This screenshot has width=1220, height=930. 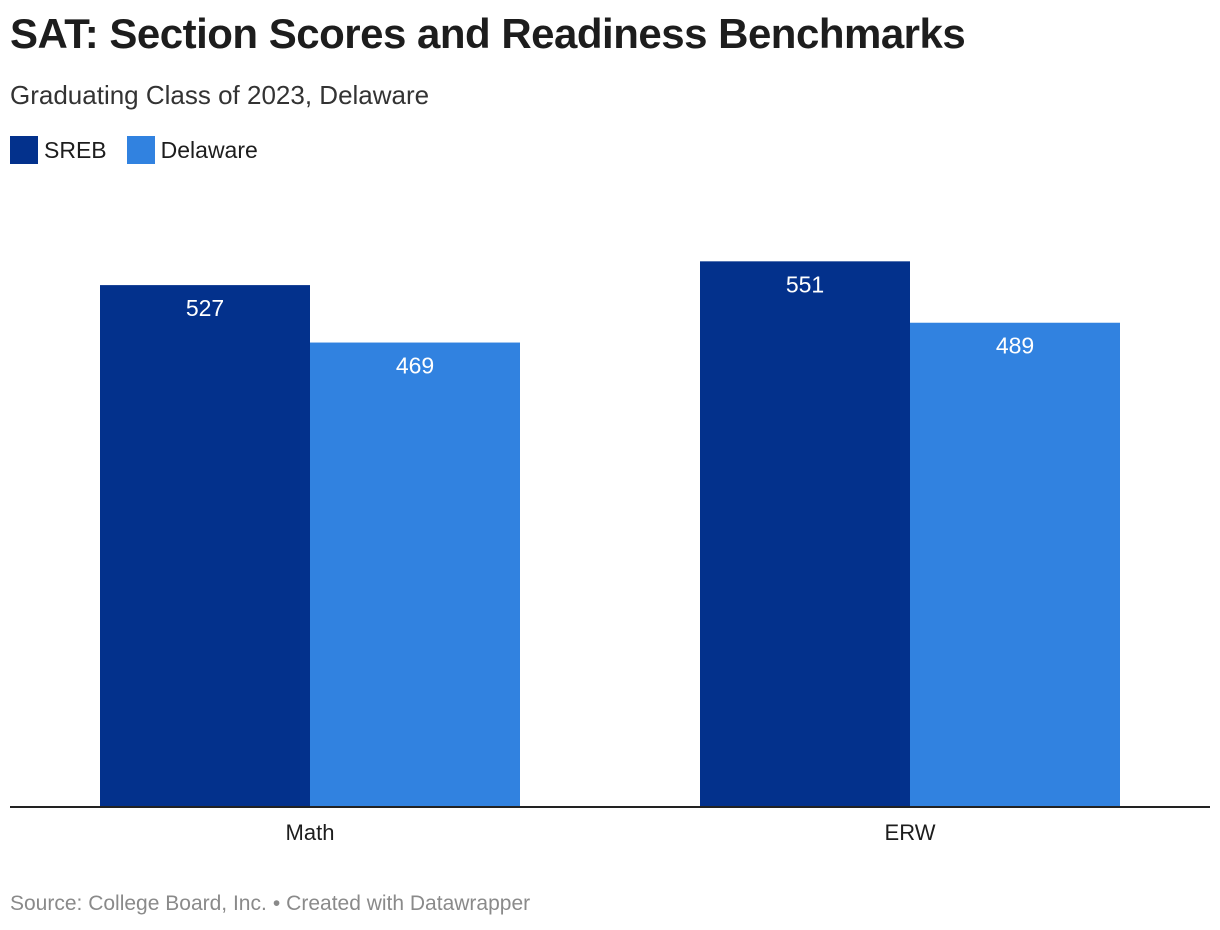 What do you see at coordinates (415, 574) in the screenshot?
I see `bar-delaware-math` at bounding box center [415, 574].